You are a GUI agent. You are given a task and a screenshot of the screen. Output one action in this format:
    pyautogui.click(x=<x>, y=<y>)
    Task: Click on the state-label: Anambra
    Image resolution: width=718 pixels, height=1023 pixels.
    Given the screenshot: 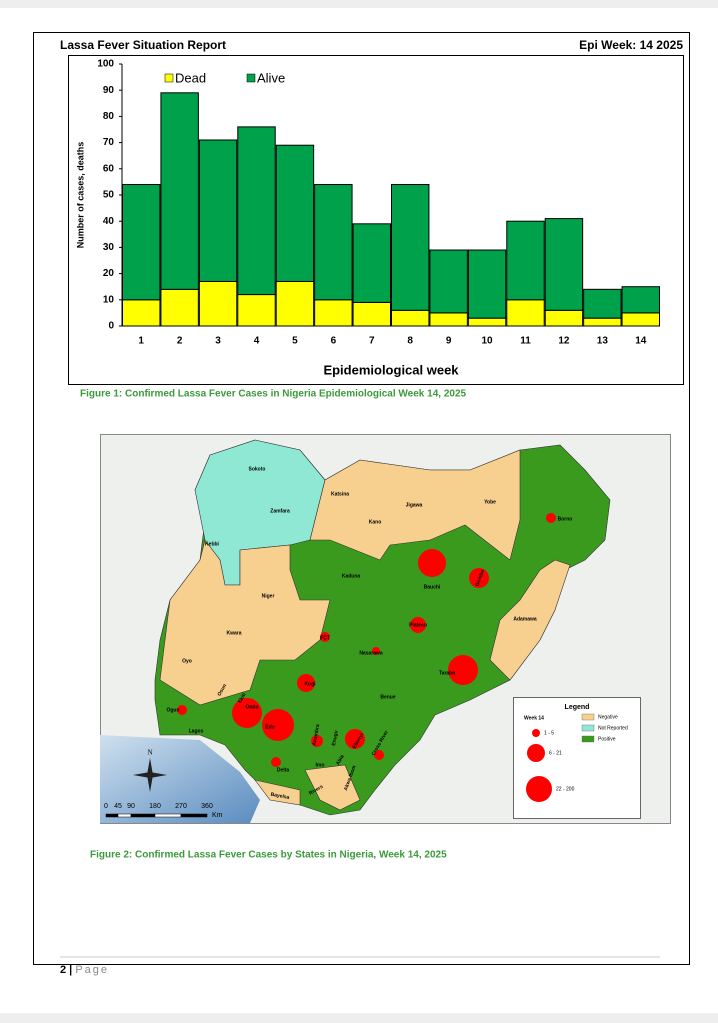 What is the action you would take?
    pyautogui.click(x=316, y=735)
    